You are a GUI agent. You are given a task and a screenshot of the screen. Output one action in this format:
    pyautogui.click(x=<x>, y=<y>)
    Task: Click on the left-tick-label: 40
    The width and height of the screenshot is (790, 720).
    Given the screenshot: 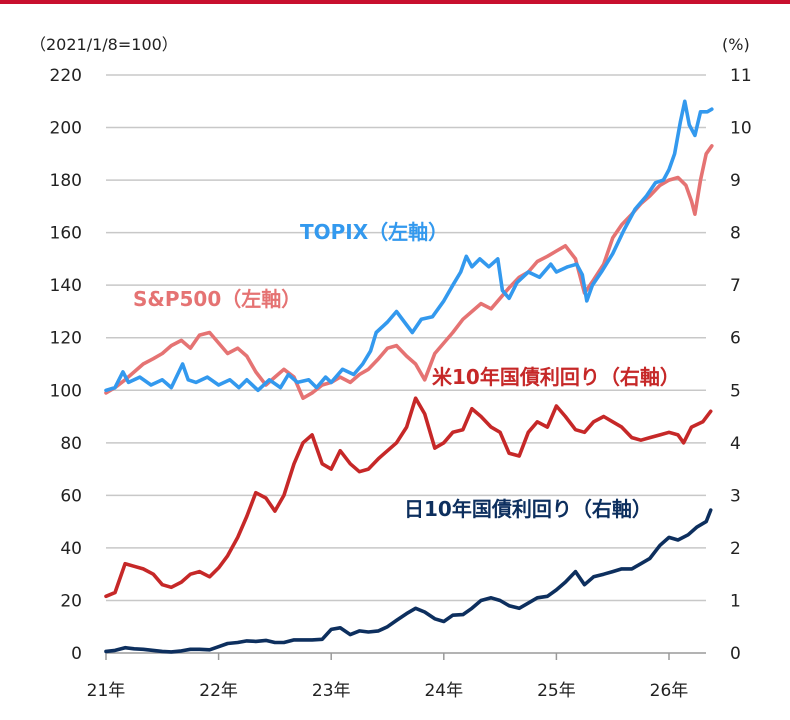 What is the action you would take?
    pyautogui.click(x=71, y=549)
    